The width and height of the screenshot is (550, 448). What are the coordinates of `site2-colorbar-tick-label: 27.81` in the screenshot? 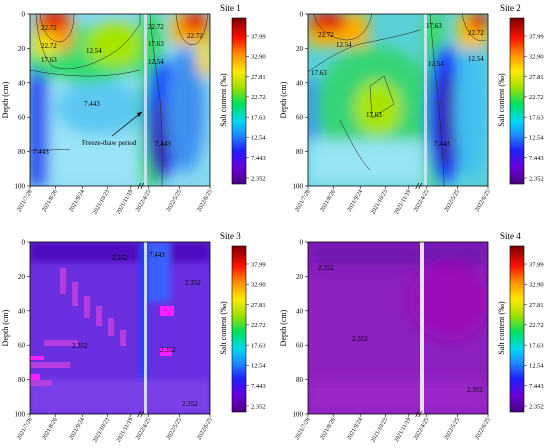 It's located at (536, 77).